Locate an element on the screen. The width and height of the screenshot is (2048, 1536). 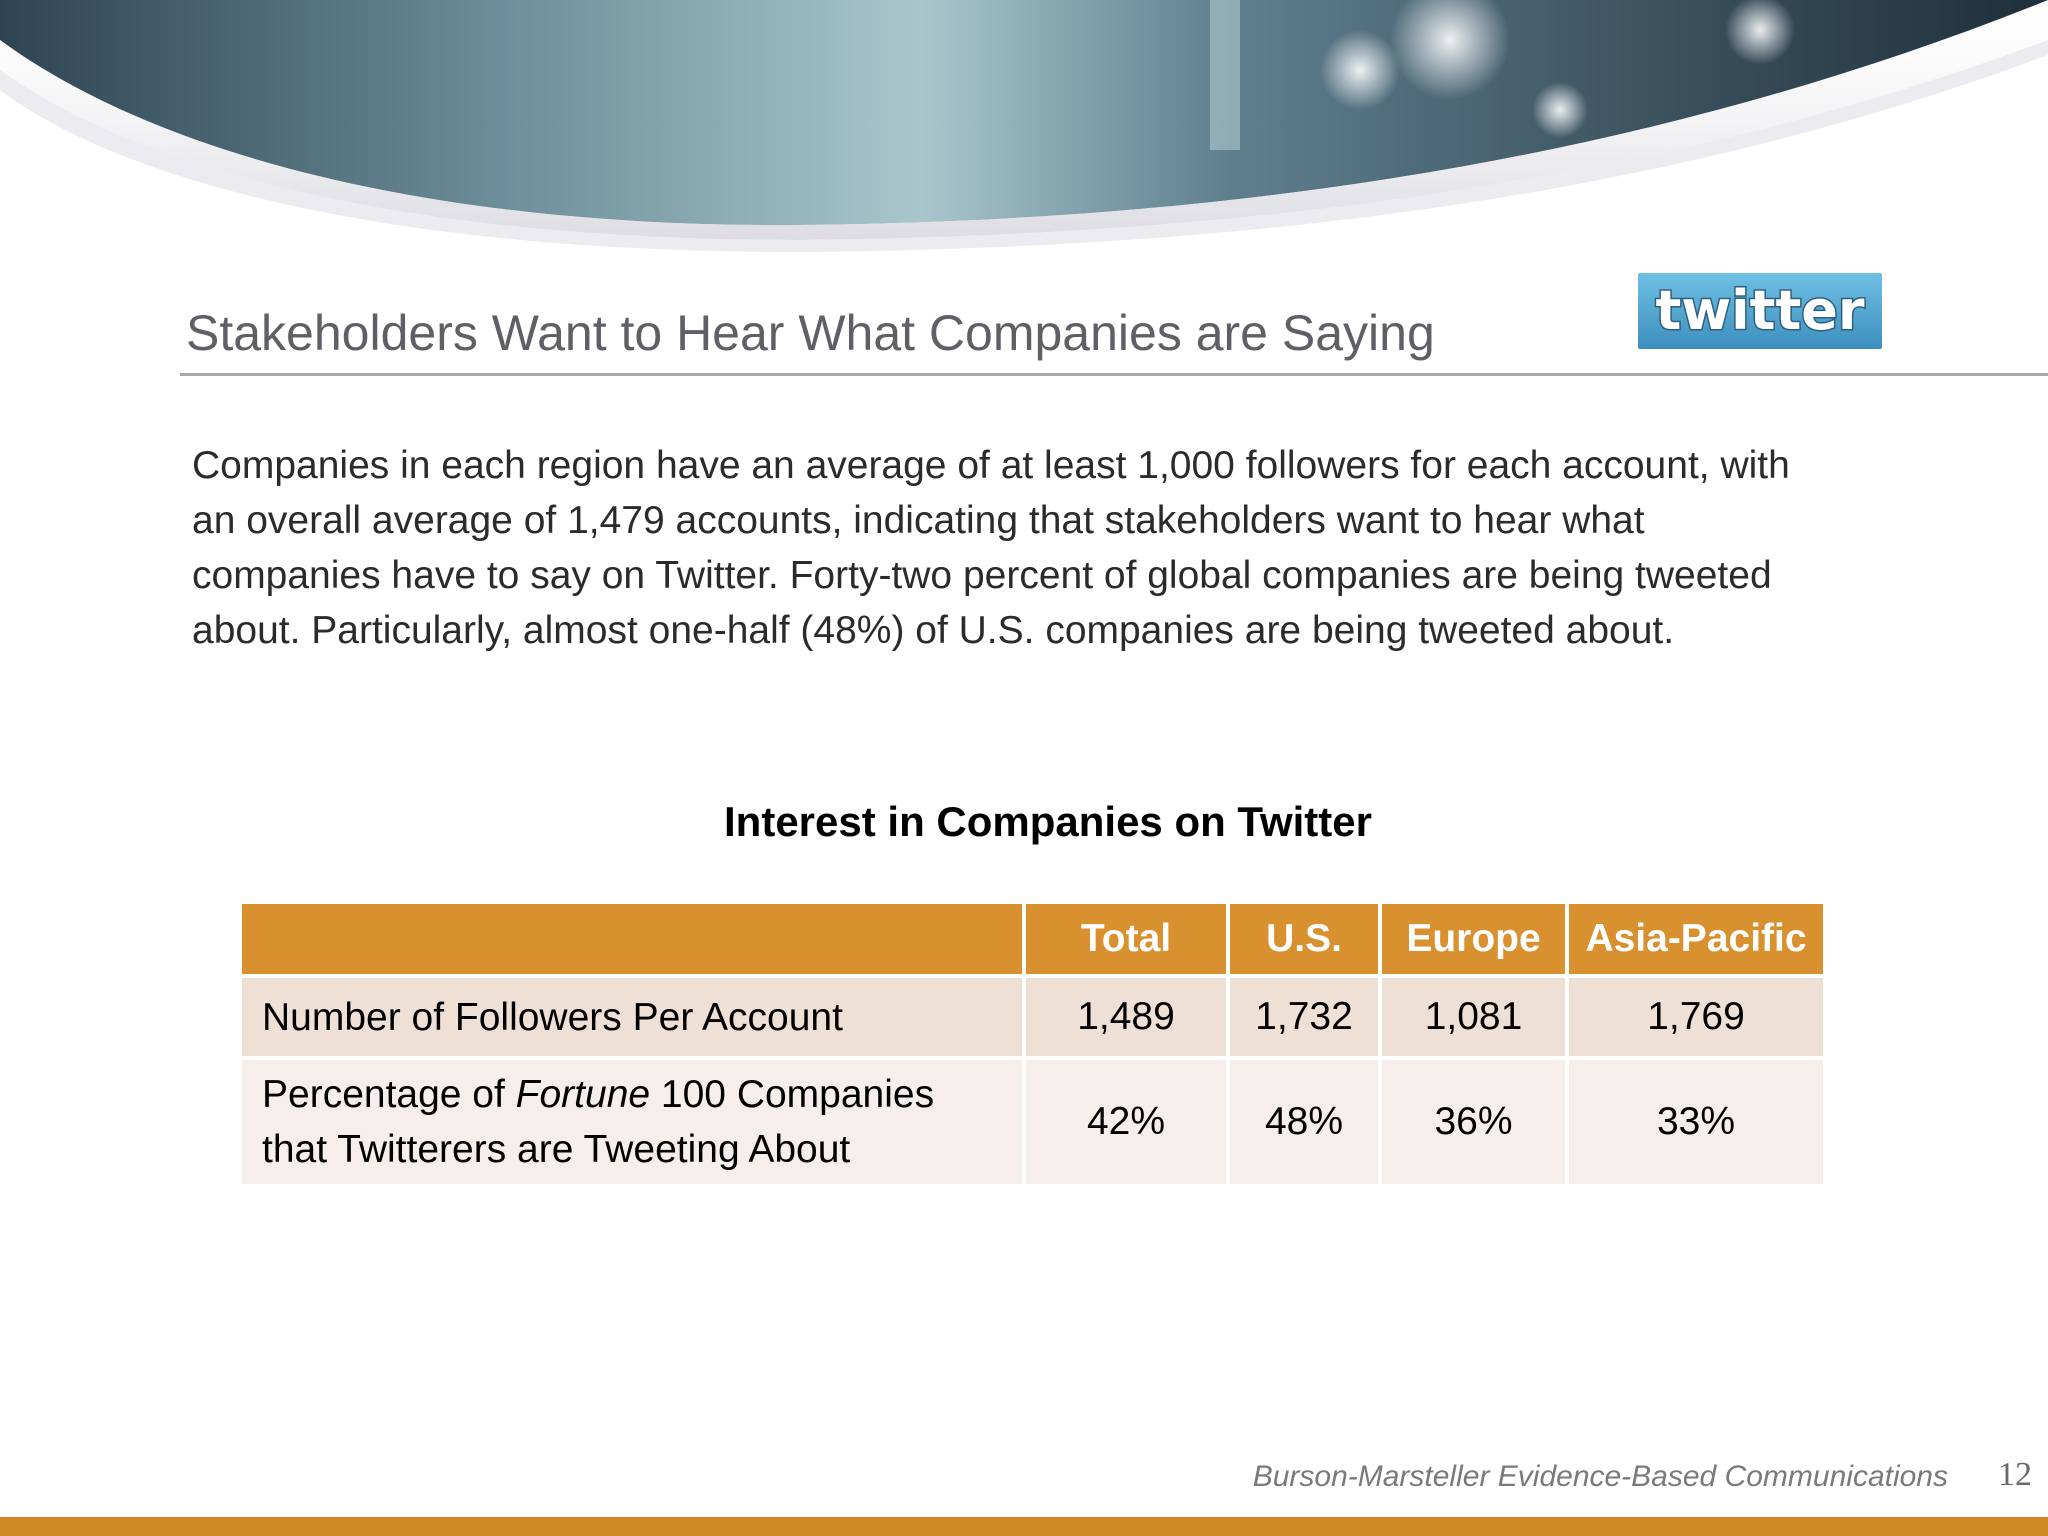
cell-total: 42% is located at coordinates (1126, 1122).